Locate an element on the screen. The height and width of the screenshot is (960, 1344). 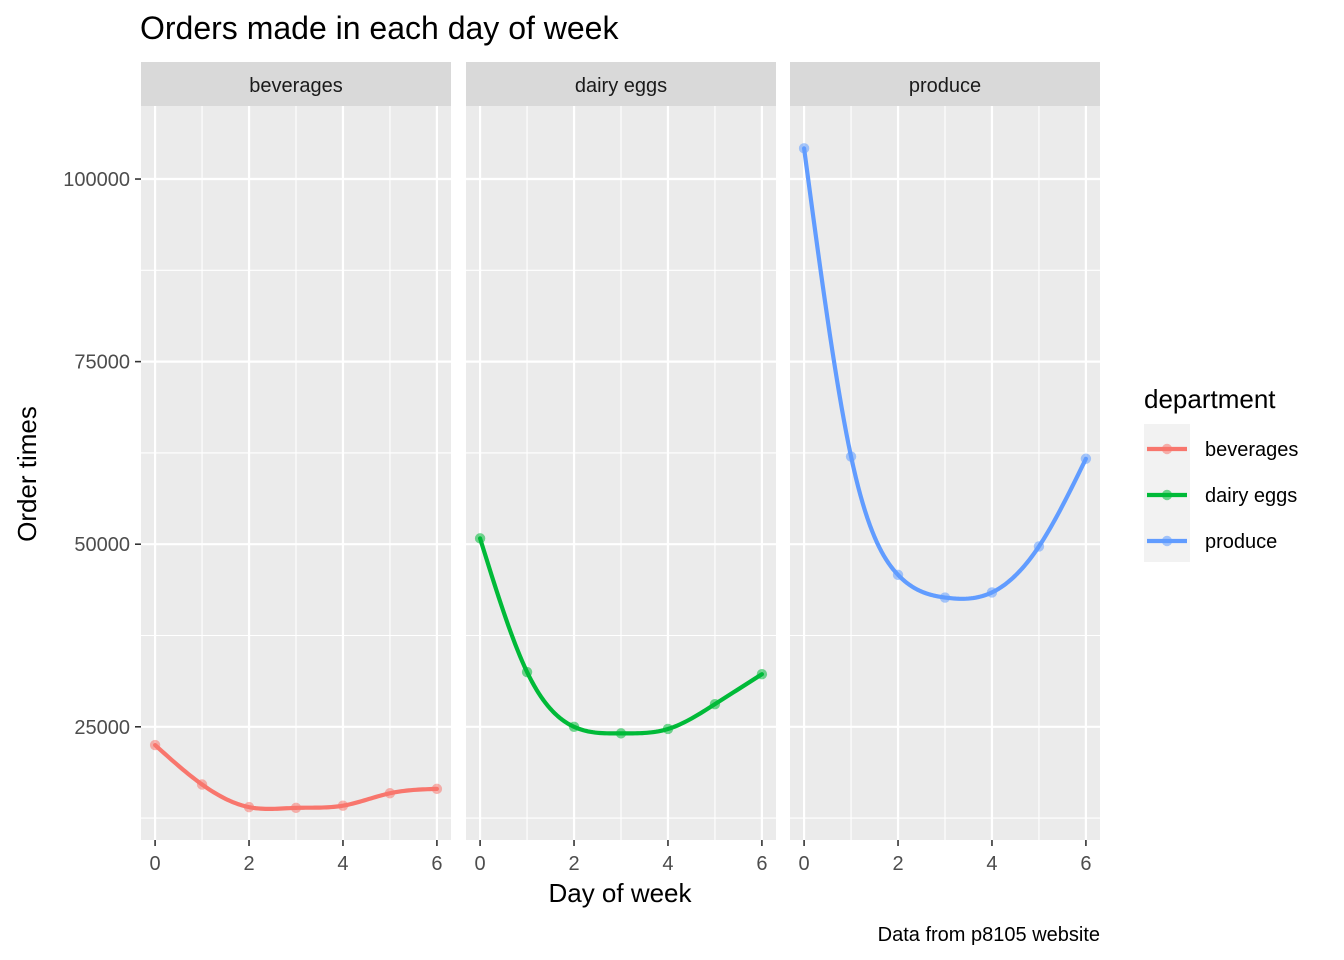
legend-title: department is located at coordinates (1210, 399).